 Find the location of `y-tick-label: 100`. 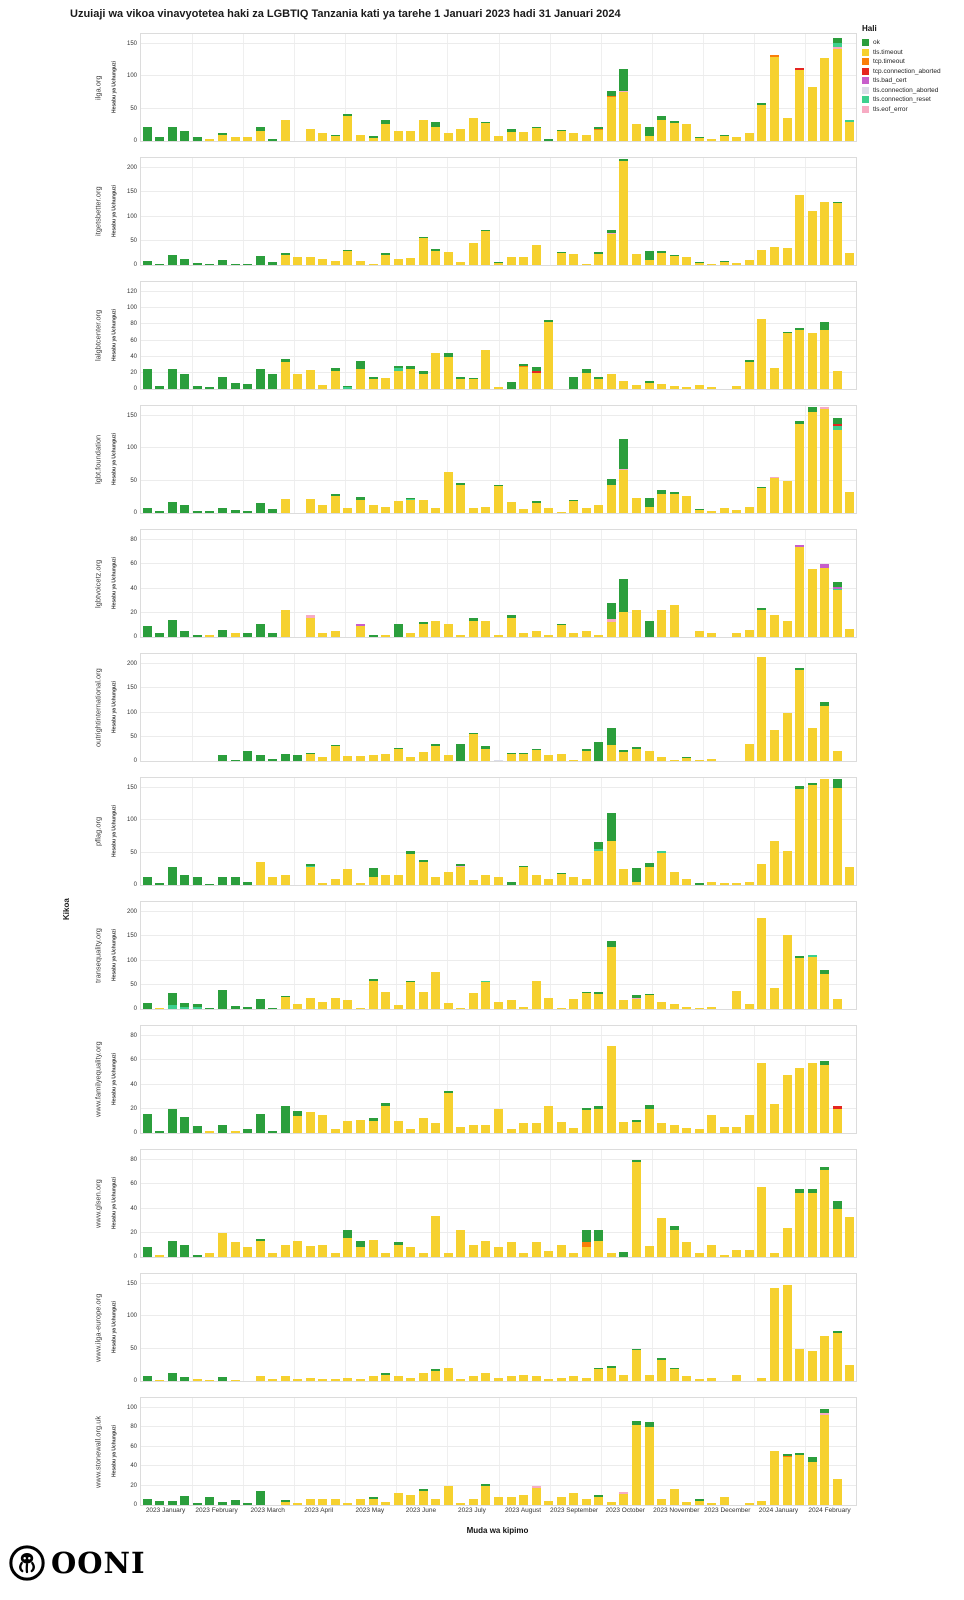

y-tick-label: 100 is located at coordinates (131, 1316).